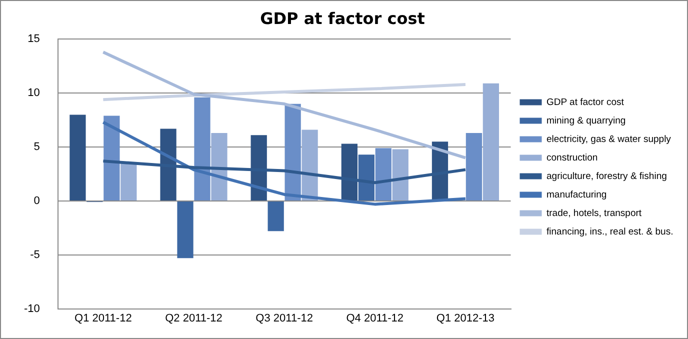  Describe the element at coordinates (375, 318) in the screenshot. I see `x-tick-label: Q4 2011-12` at that location.